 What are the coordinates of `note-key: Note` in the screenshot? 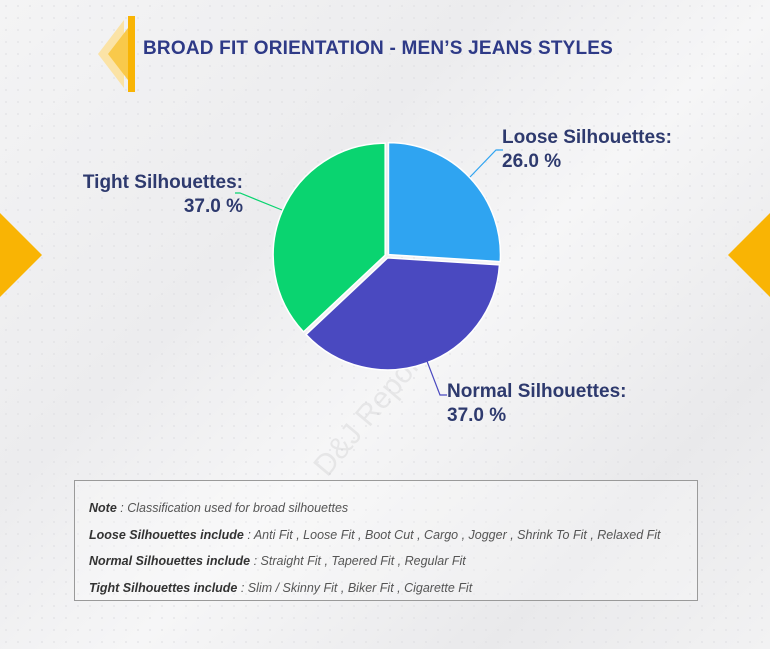 It's located at (103, 508).